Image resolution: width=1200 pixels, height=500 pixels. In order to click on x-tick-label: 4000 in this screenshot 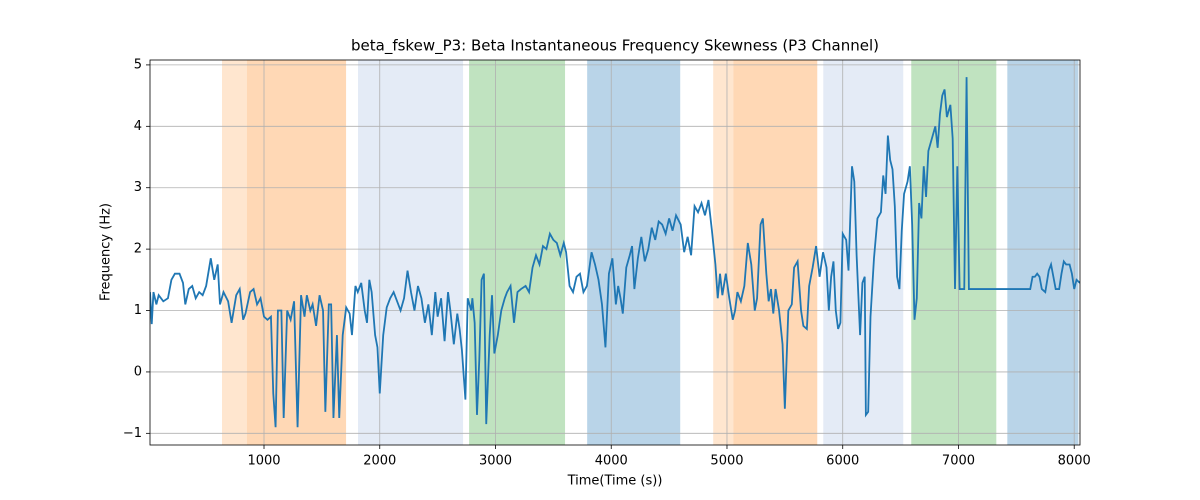, I will do `click(611, 461)`.